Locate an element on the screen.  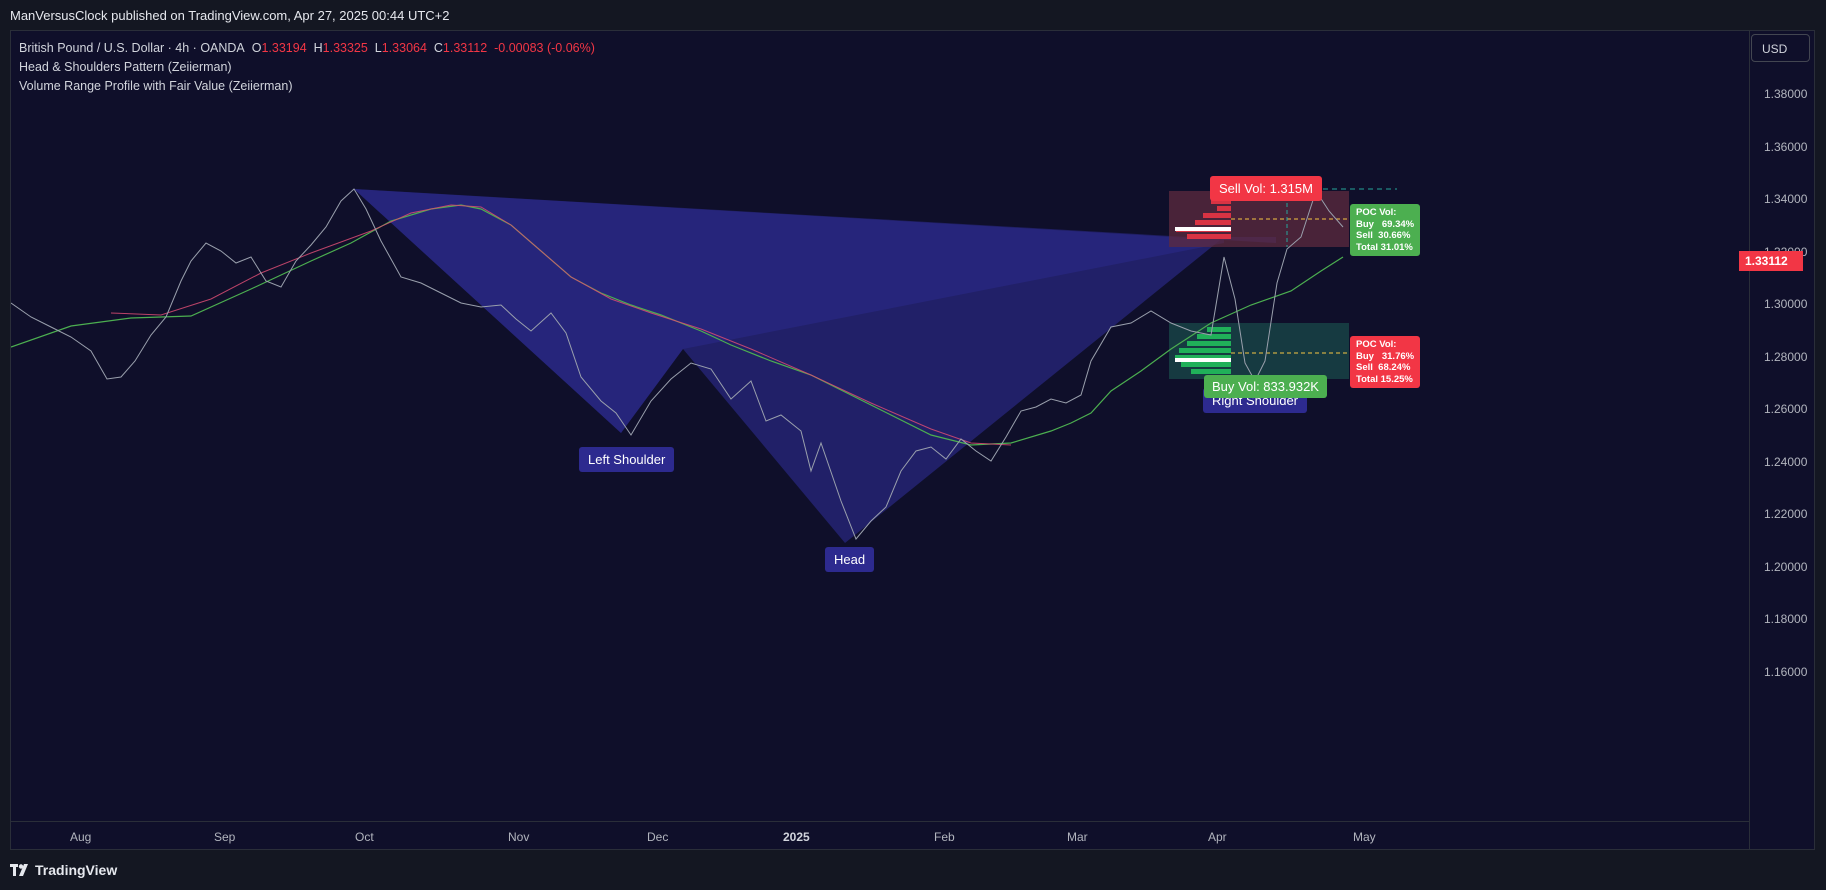
buy-histogram is located at coordinates (1203, 350).